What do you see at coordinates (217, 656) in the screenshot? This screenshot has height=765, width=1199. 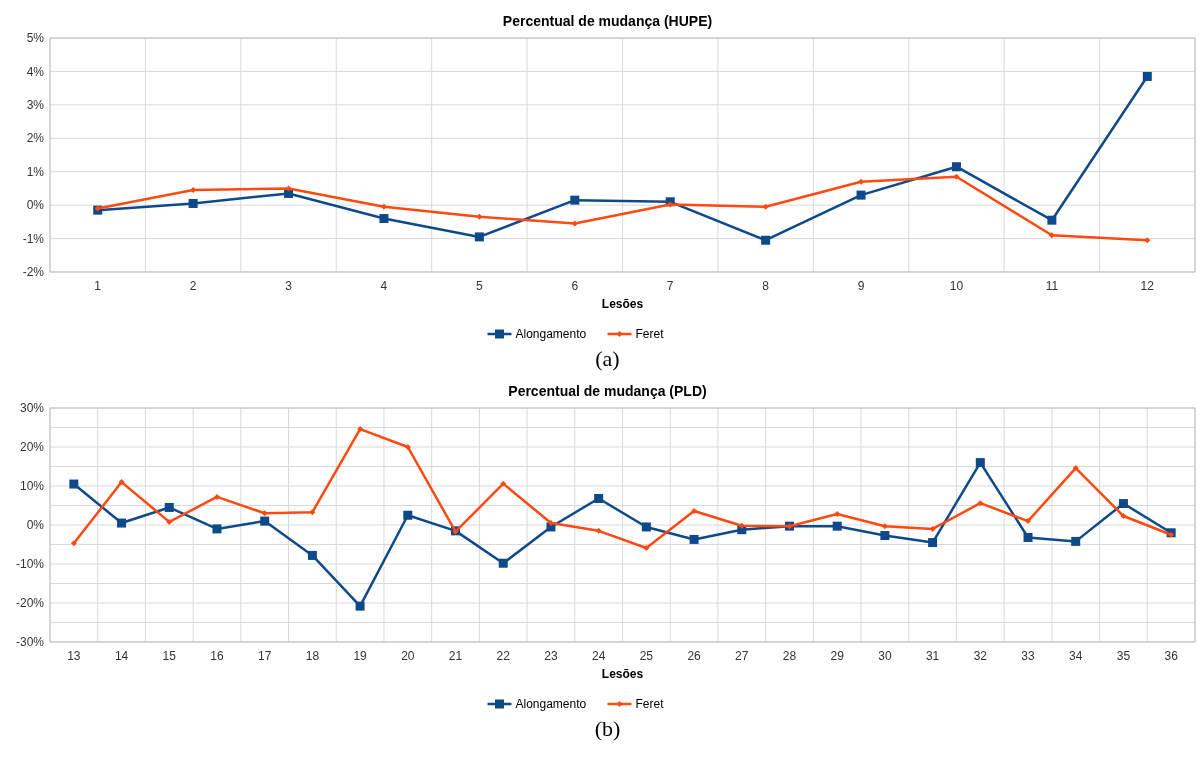 I see `x-tick-label: 16` at bounding box center [217, 656].